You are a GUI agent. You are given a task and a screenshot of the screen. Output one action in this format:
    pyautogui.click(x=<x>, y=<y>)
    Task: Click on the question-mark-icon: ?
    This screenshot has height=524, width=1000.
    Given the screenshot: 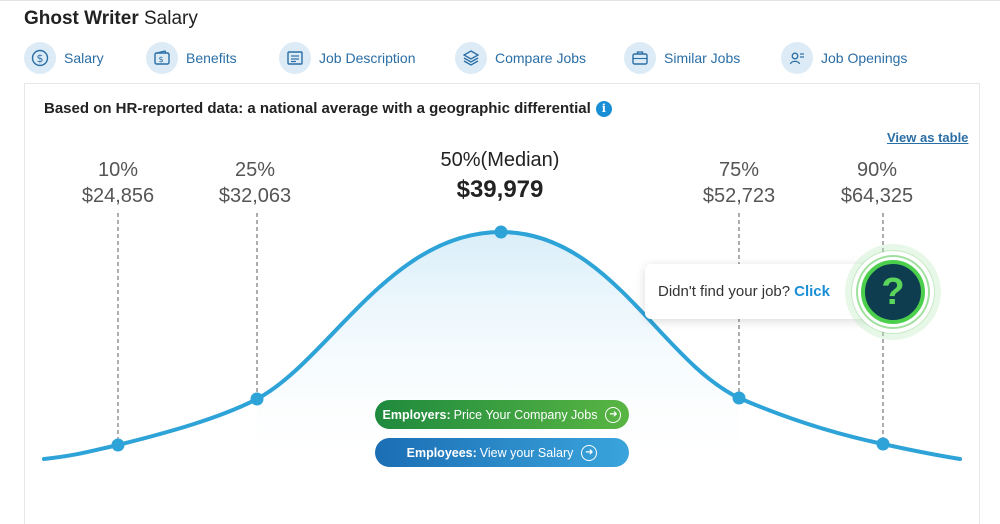 What is the action you would take?
    pyautogui.click(x=893, y=292)
    